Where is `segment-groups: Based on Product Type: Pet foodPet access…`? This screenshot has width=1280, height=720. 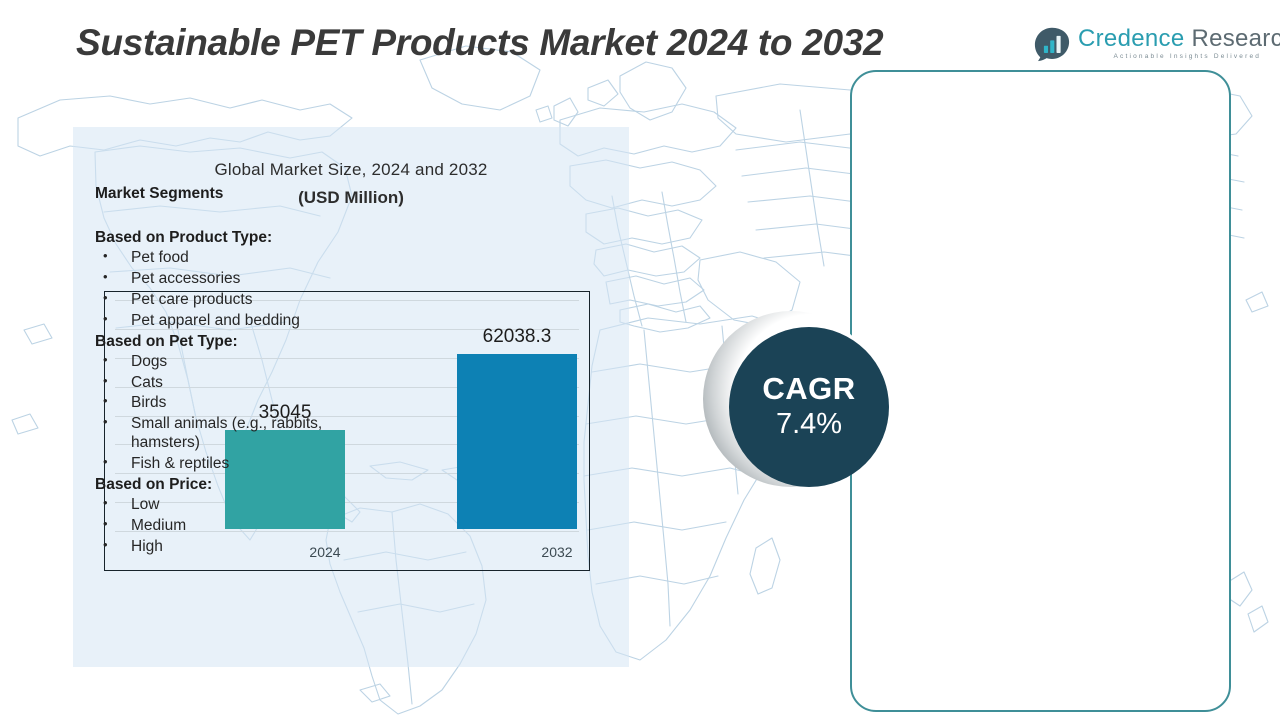 segment-groups: Based on Product Type: Pet foodPet access… is located at coordinates (245, 393).